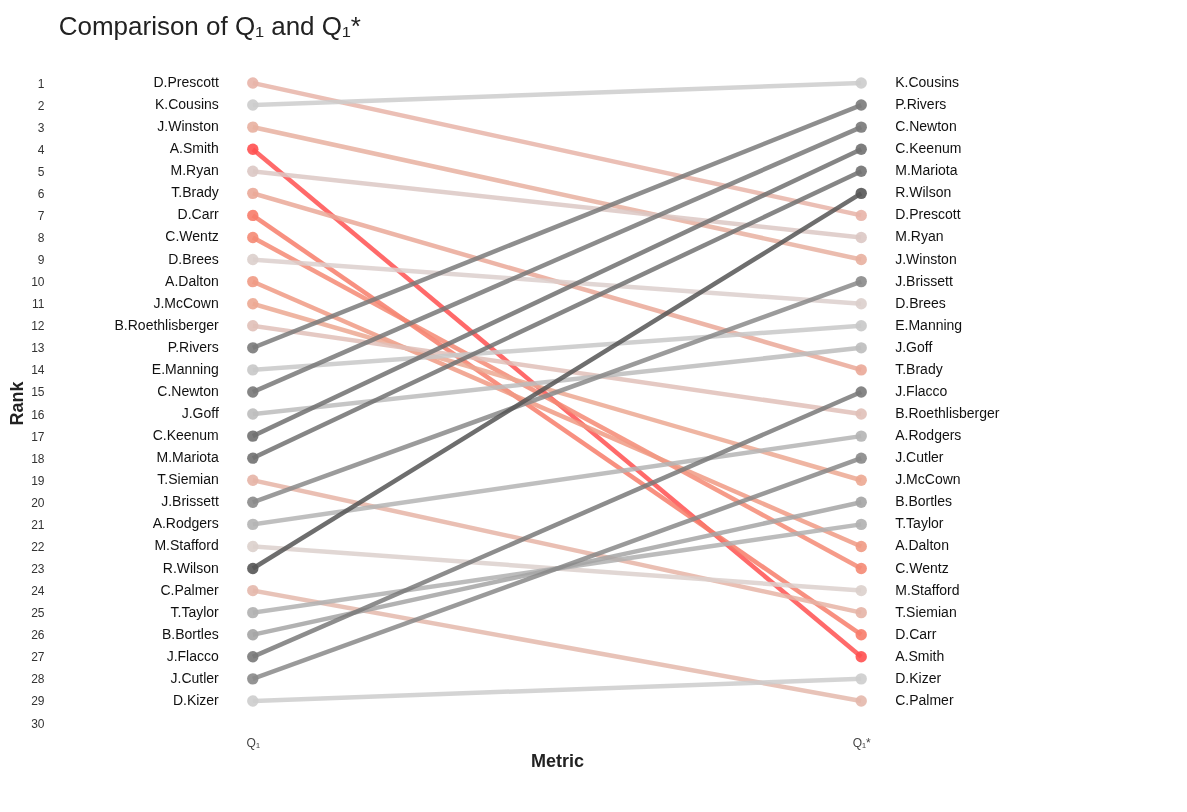  Describe the element at coordinates (195, 611) in the screenshot. I see `text: T.Taylor` at that location.